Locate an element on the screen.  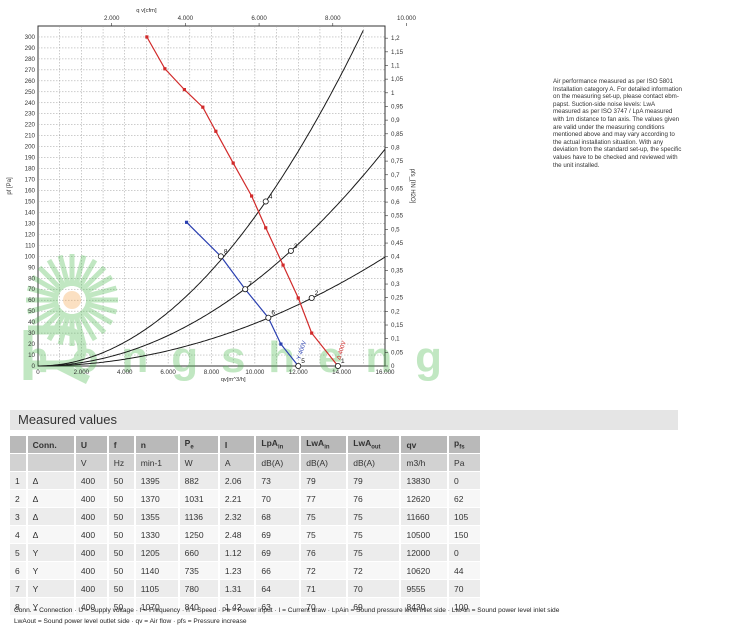
table-cell: 150 is located at coordinates (465, 534).